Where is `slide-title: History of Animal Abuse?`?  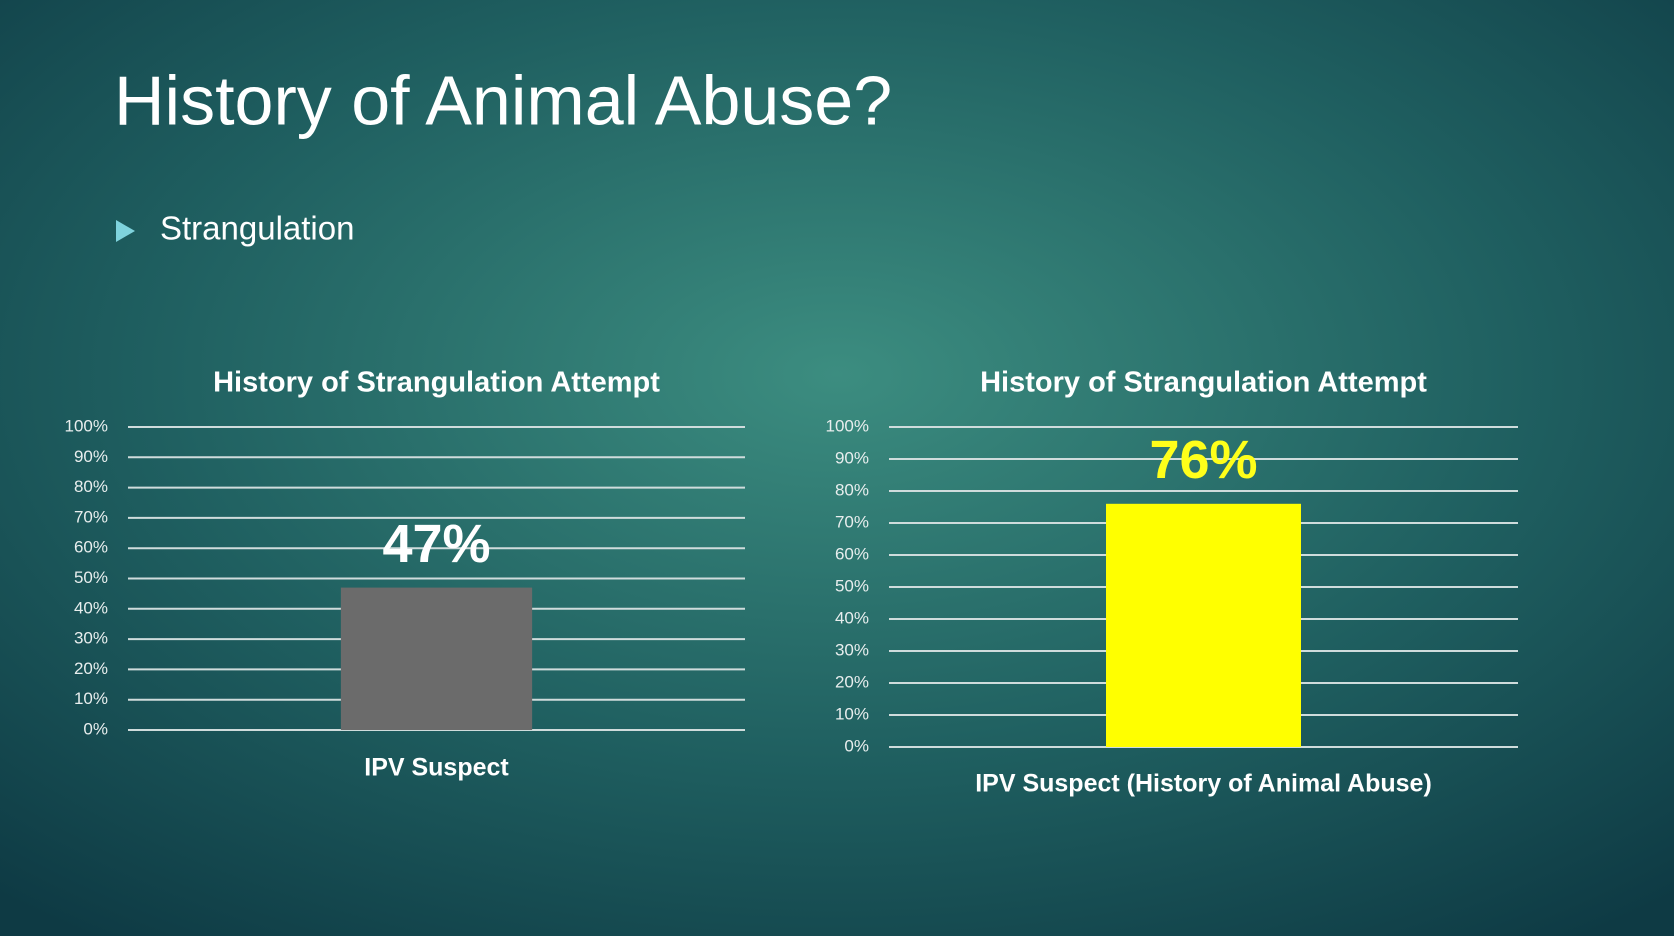
slide-title: History of Animal Abuse? is located at coordinates (503, 100).